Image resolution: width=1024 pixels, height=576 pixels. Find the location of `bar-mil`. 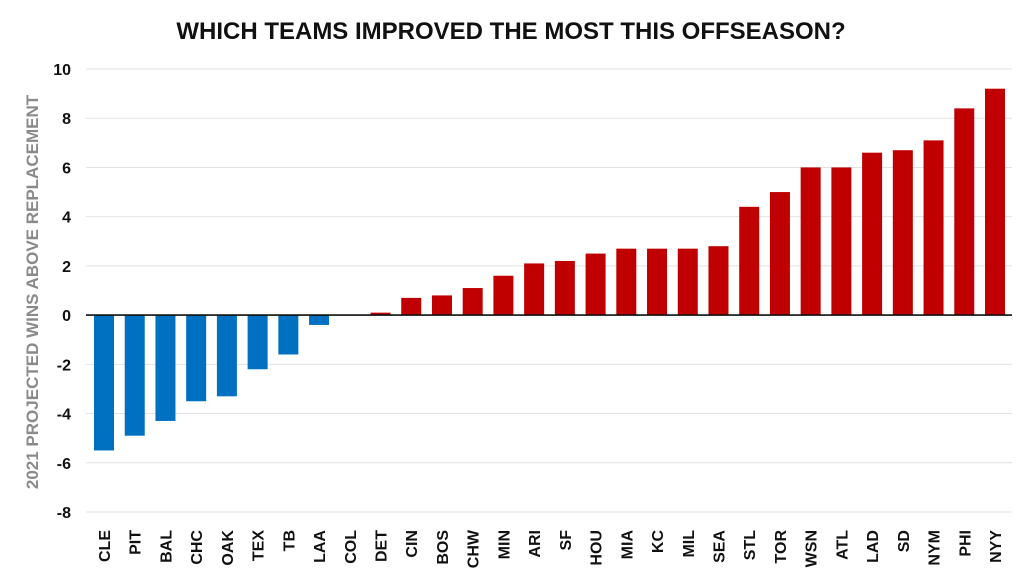

bar-mil is located at coordinates (687, 282).